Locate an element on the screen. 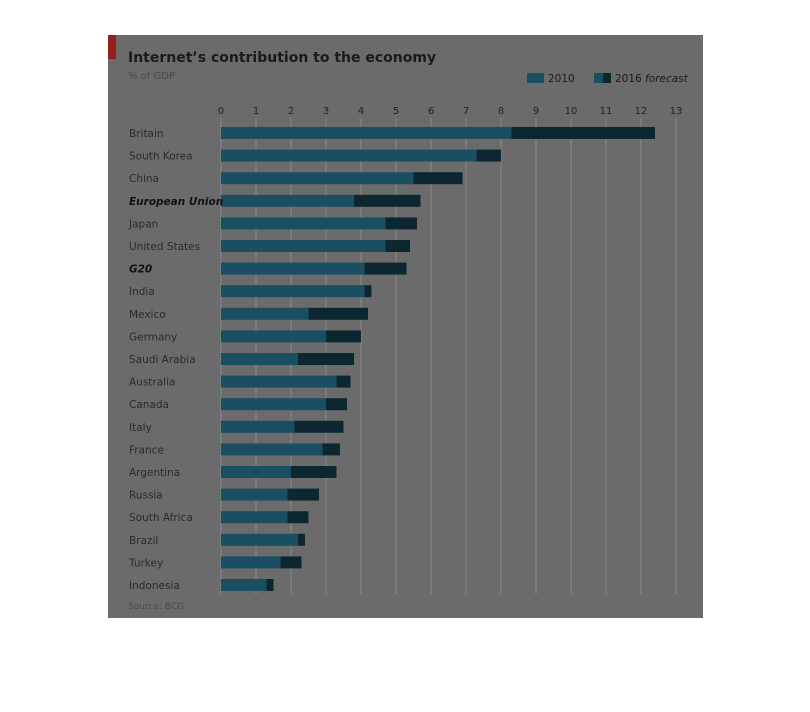  category-label: Turkey is located at coordinates (145, 563).